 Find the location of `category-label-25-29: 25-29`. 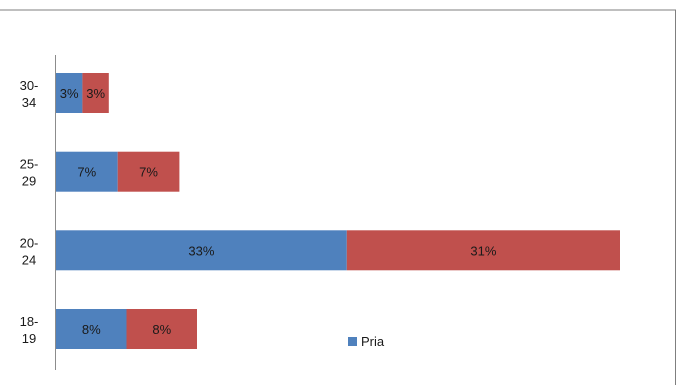

category-label-25-29: 25-29 is located at coordinates (29, 173).